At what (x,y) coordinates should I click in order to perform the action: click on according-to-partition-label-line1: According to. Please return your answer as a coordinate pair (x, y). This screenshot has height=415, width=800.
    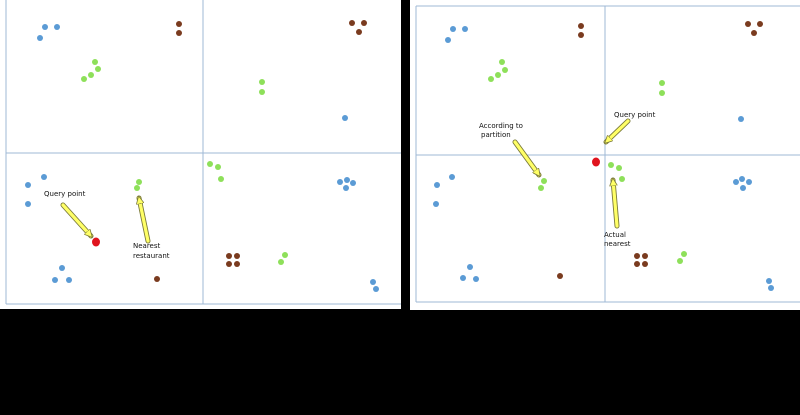
    Looking at the image, I should click on (501, 126).